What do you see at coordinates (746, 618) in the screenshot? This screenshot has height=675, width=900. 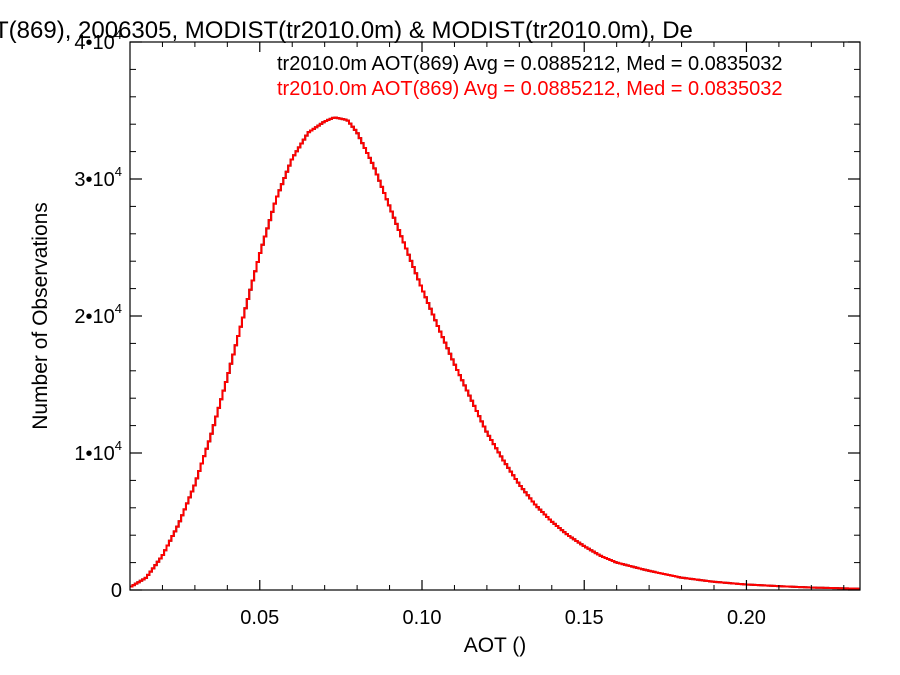 I see `x-tick-label: 0.20` at bounding box center [746, 618].